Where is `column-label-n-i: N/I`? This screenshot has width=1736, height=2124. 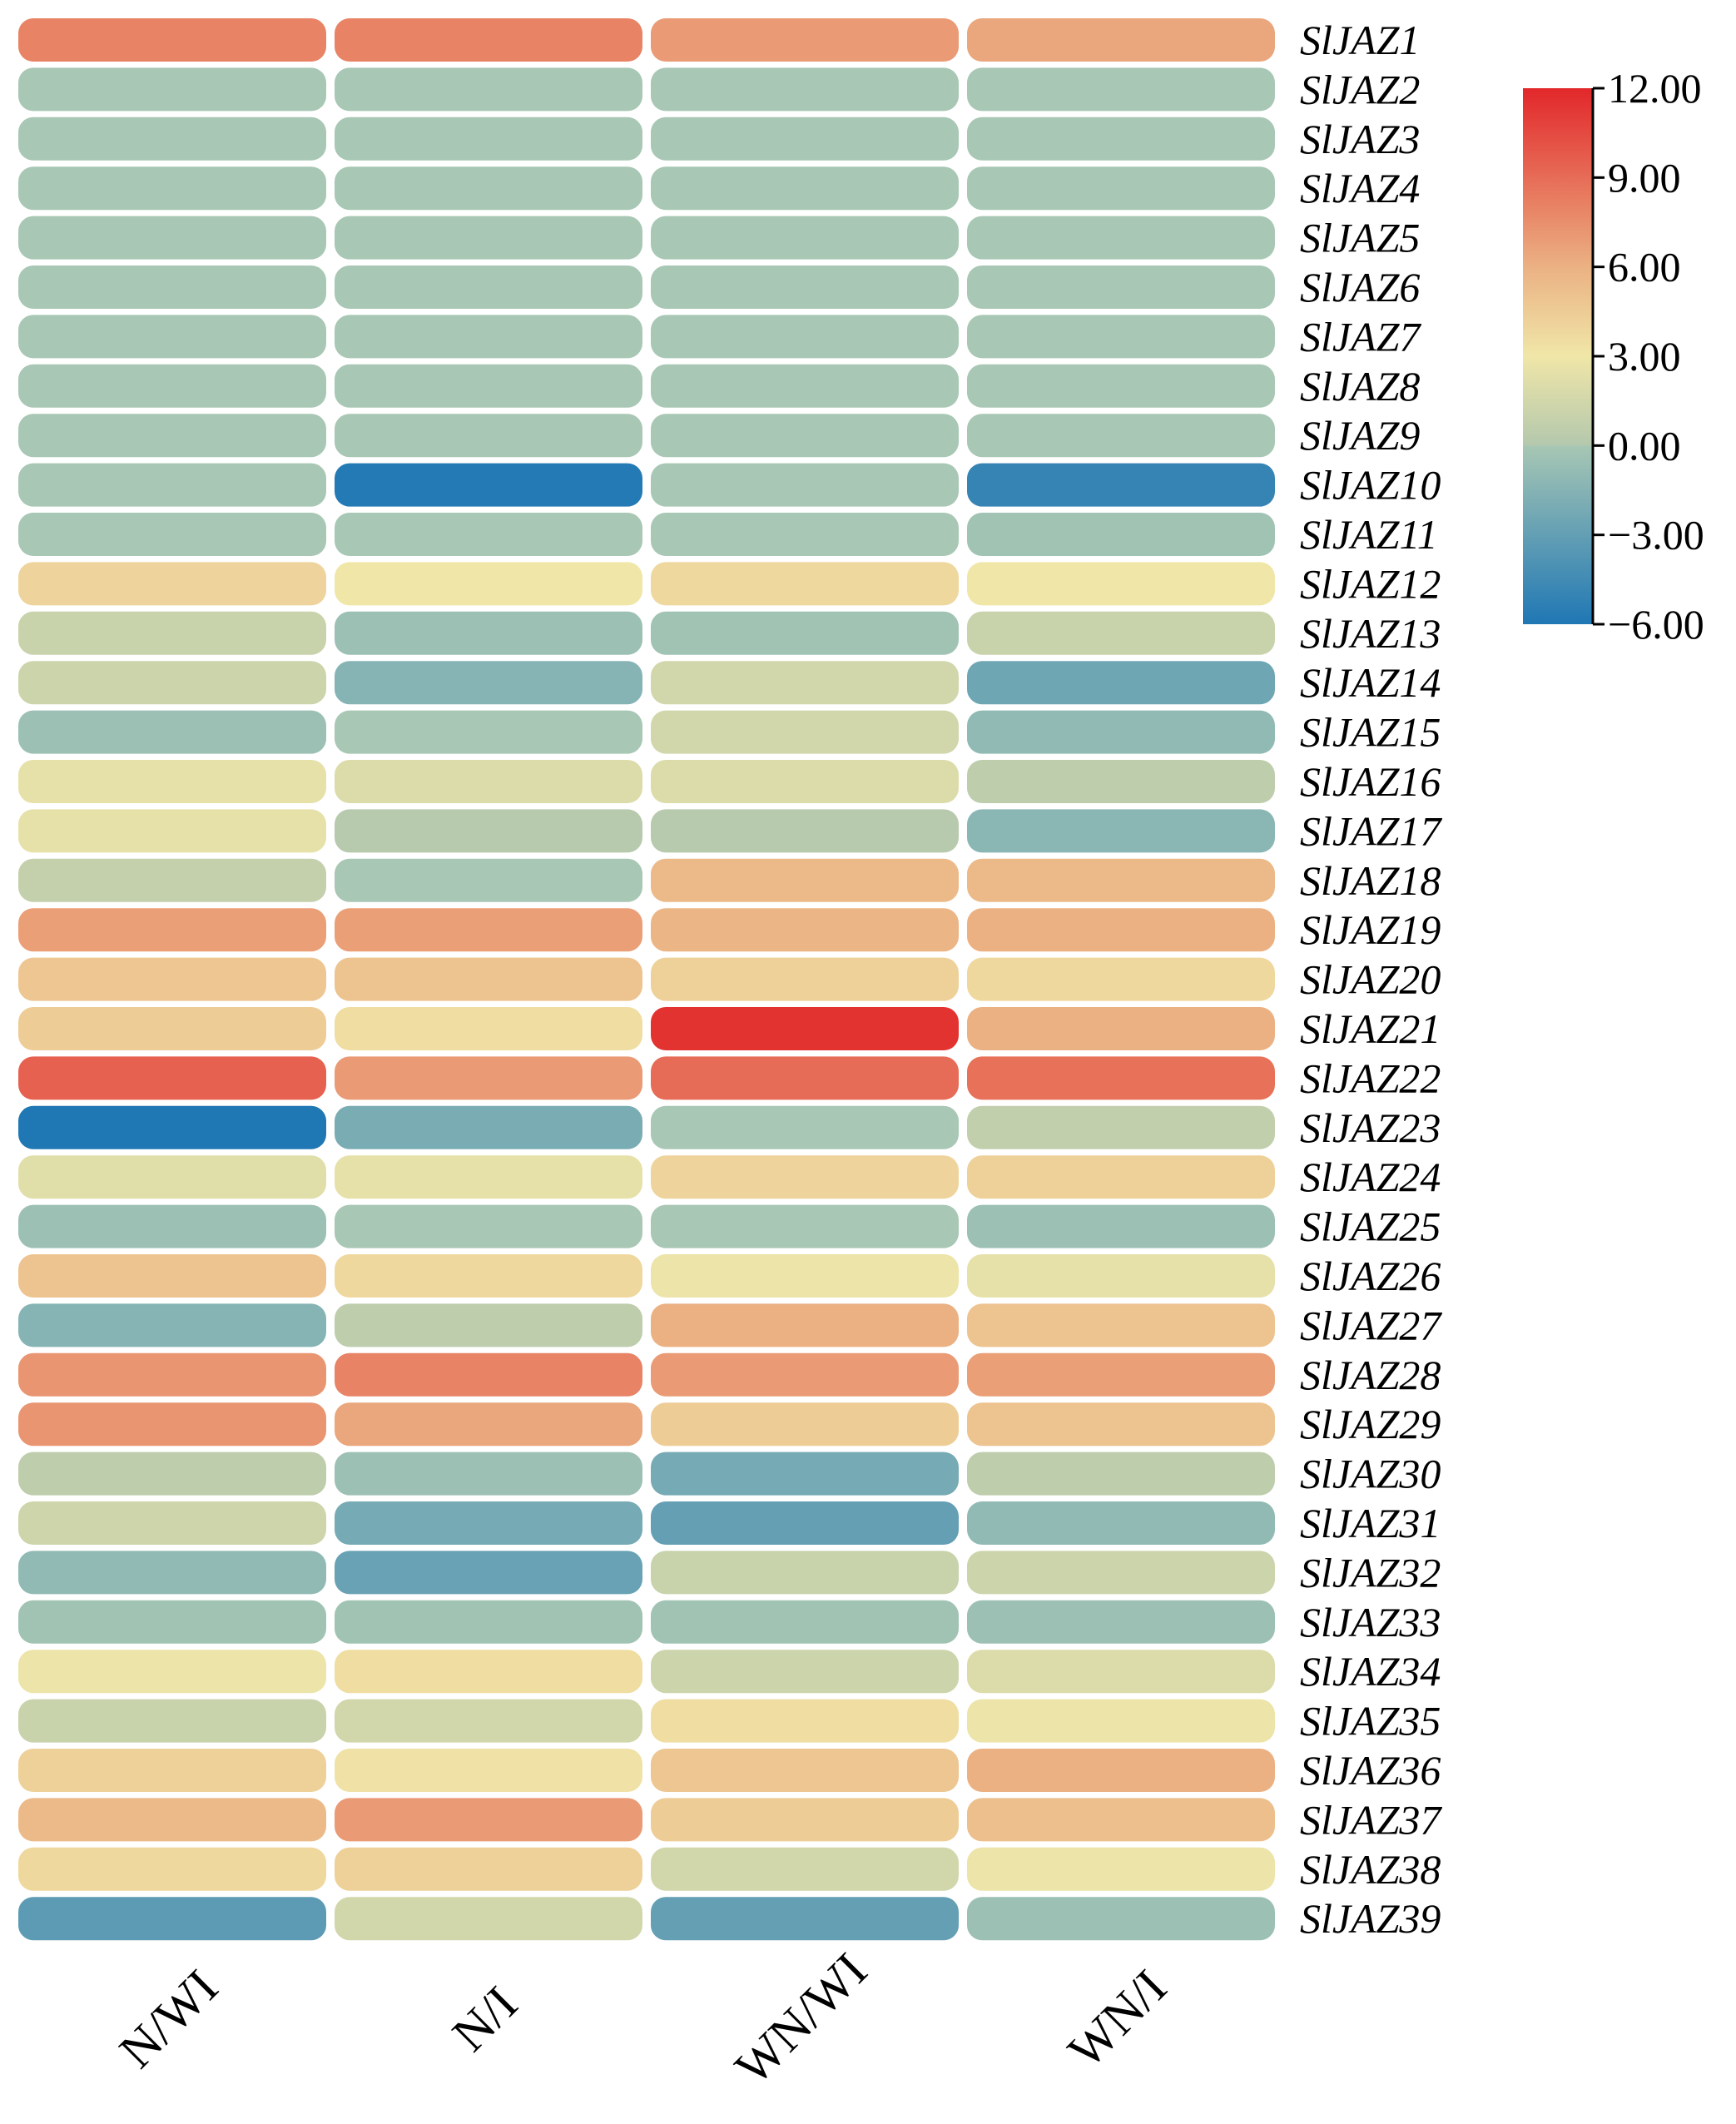 column-label-n-i: N/I is located at coordinates (485, 2019).